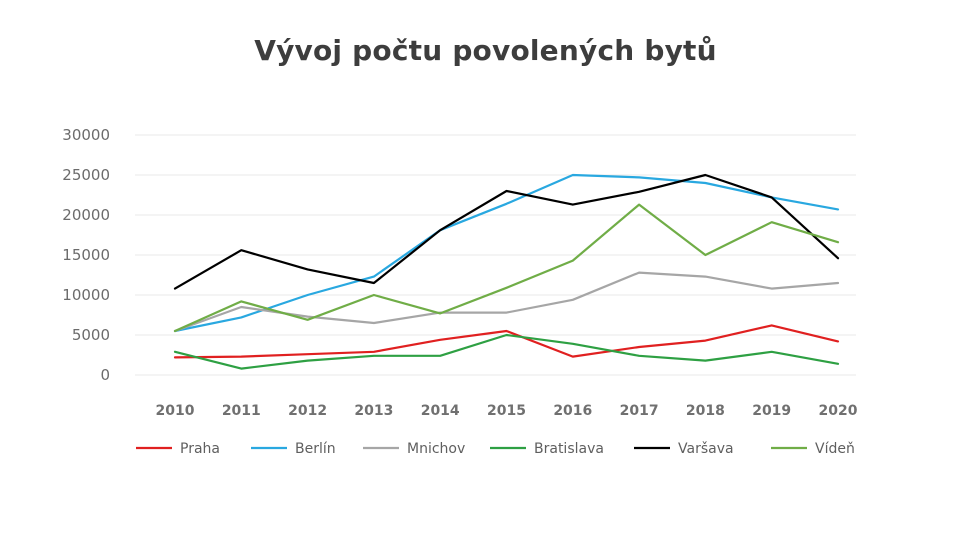  What do you see at coordinates (86, 295) in the screenshot?
I see `y-tick-label: 10000` at bounding box center [86, 295].